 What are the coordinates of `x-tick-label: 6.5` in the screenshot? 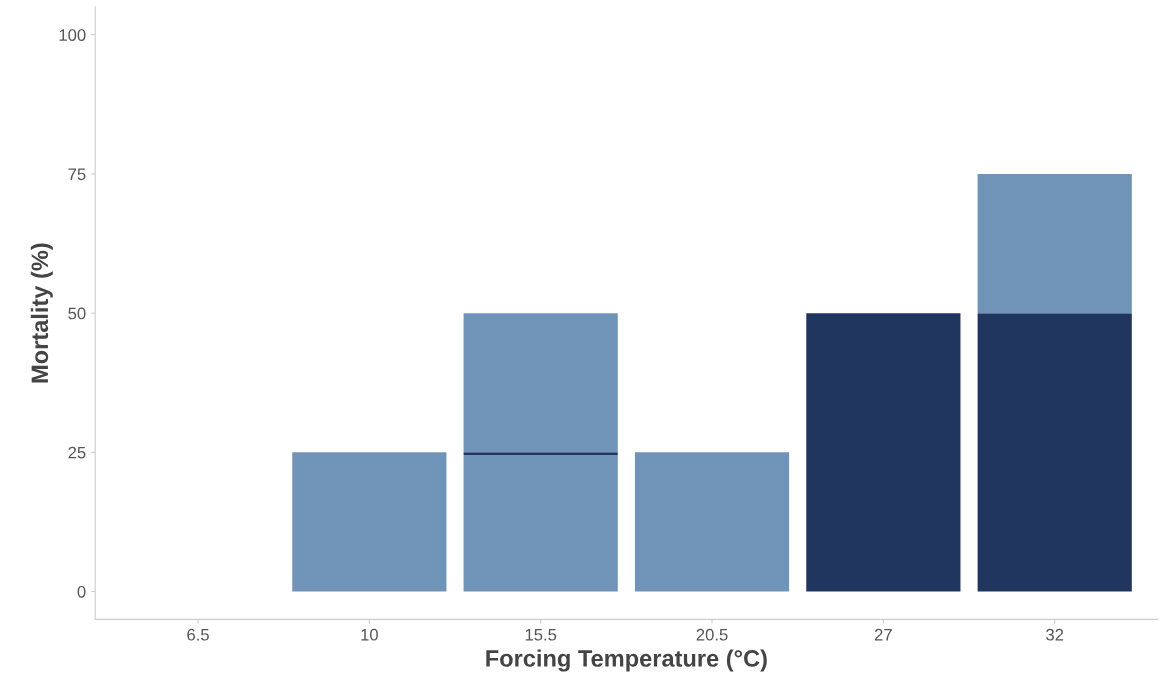 It's located at (198, 634).